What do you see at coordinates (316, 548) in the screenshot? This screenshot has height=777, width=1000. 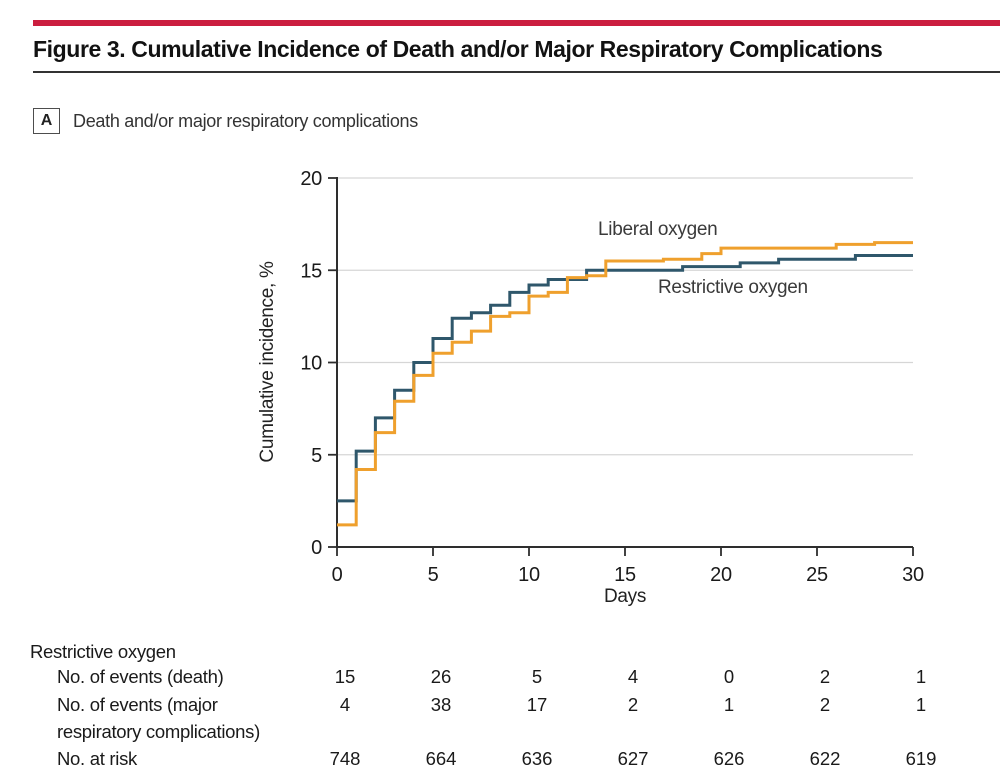 I see `y-tick-label-0: 0` at bounding box center [316, 548].